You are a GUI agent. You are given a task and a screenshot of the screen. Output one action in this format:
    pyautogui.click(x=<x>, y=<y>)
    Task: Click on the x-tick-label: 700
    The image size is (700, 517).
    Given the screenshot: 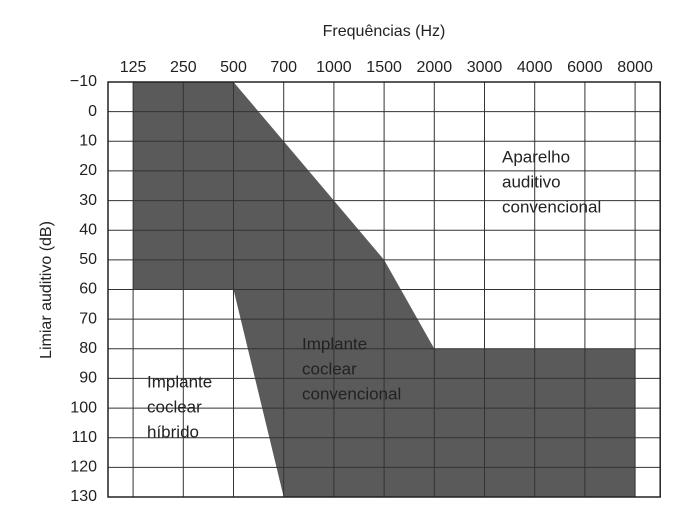 What is the action you would take?
    pyautogui.click(x=283, y=67)
    